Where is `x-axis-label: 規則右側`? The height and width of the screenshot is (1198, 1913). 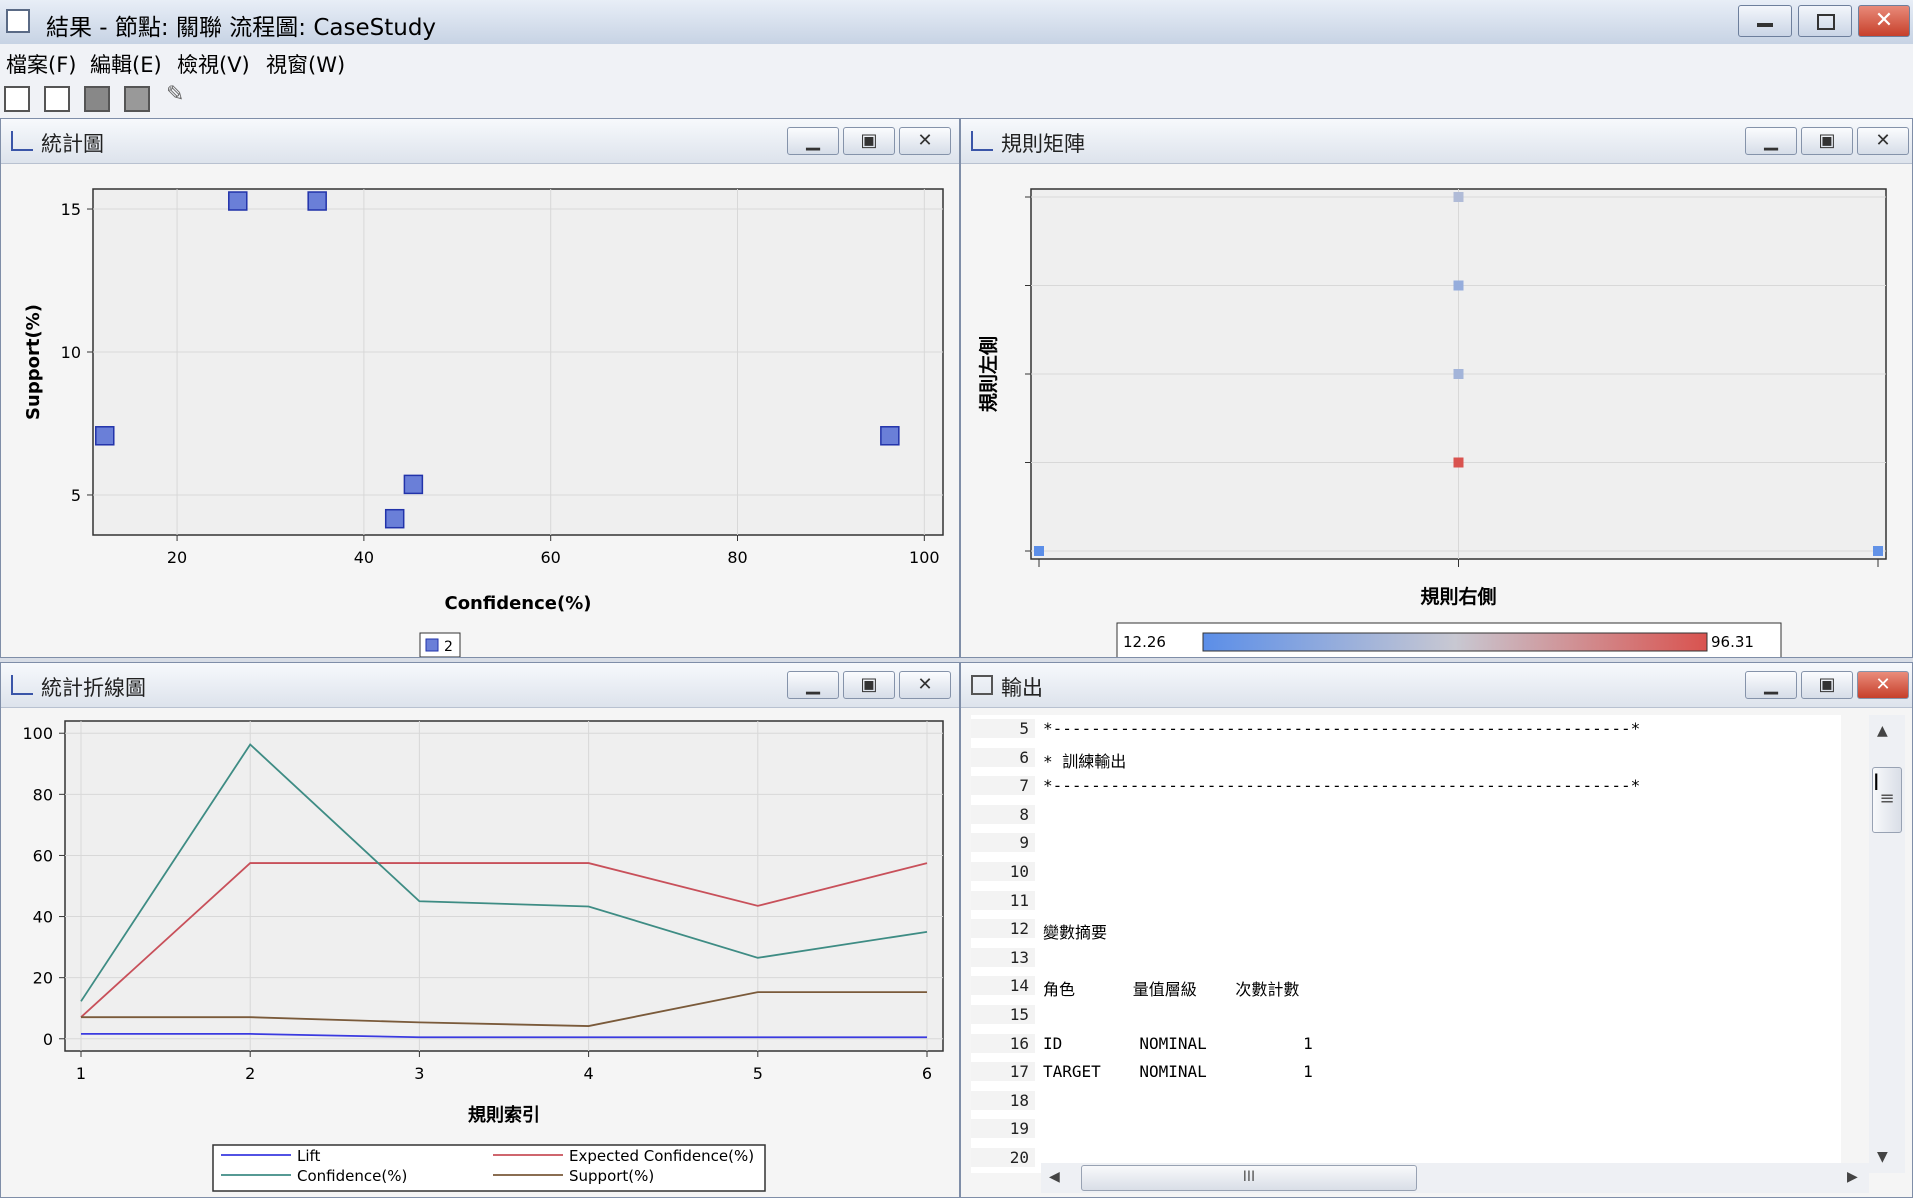
x-axis-label: 規則右側 is located at coordinates (1458, 596).